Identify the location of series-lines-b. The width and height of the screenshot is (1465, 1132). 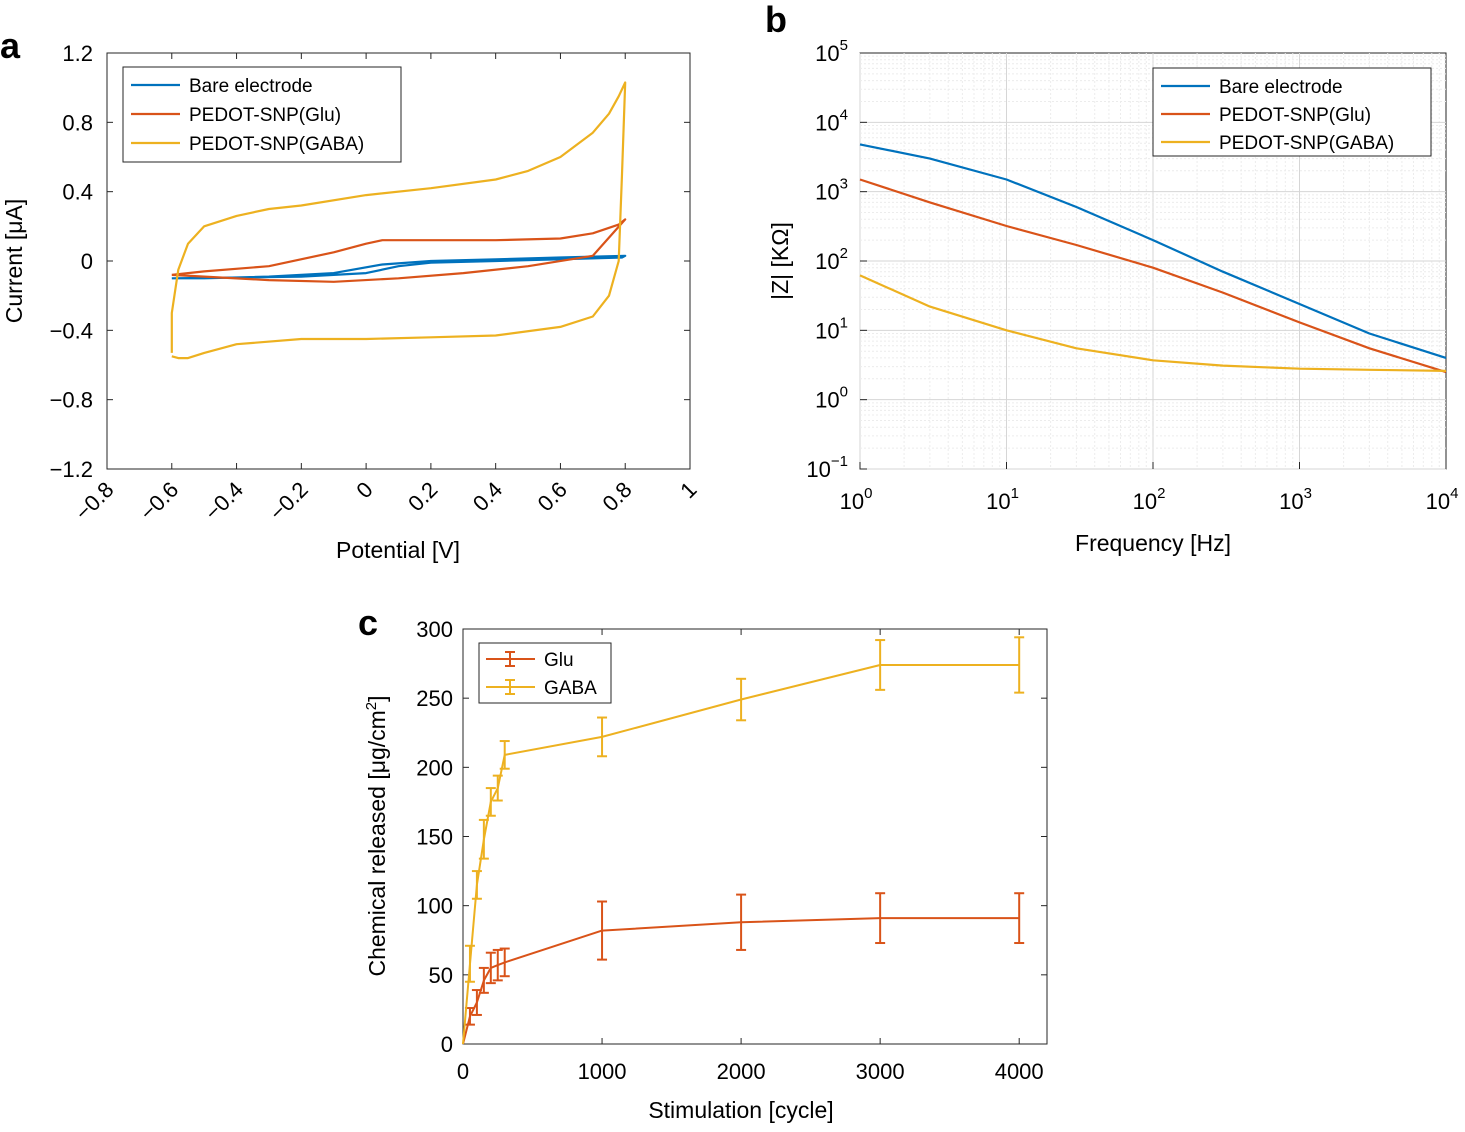
(1153, 258).